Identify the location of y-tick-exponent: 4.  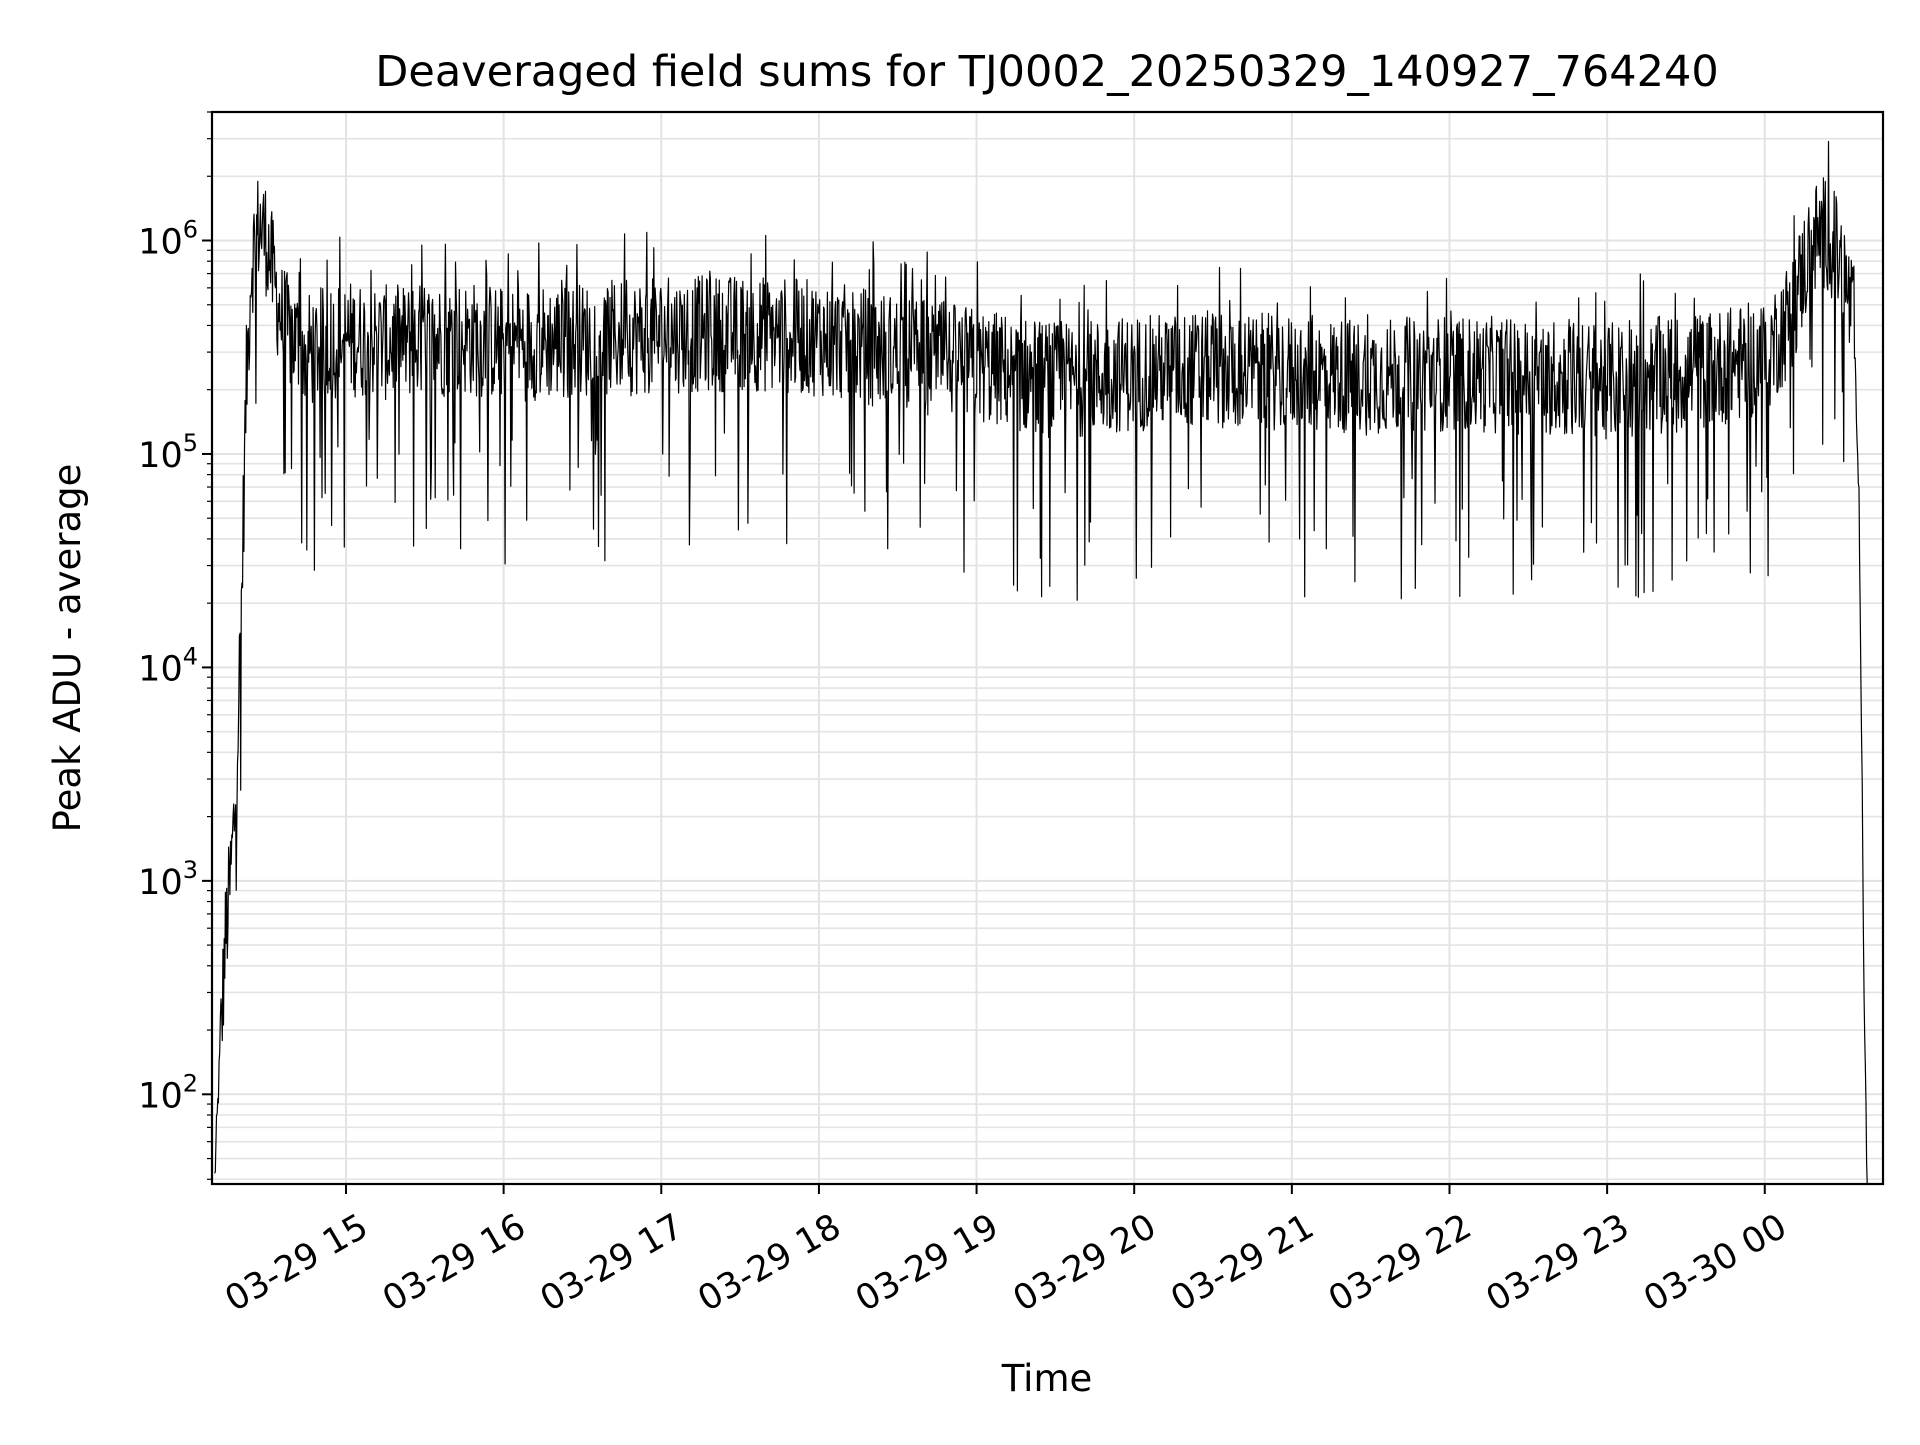
(190, 656).